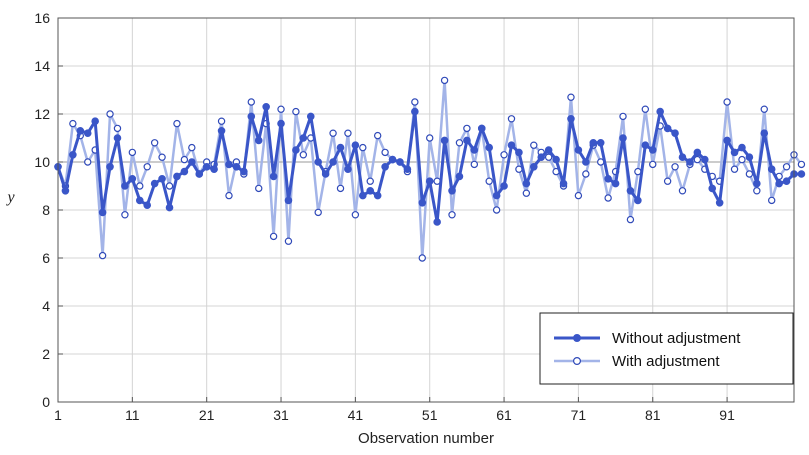 The image size is (809, 455). What do you see at coordinates (46, 258) in the screenshot?
I see `y-tick-label: 6` at bounding box center [46, 258].